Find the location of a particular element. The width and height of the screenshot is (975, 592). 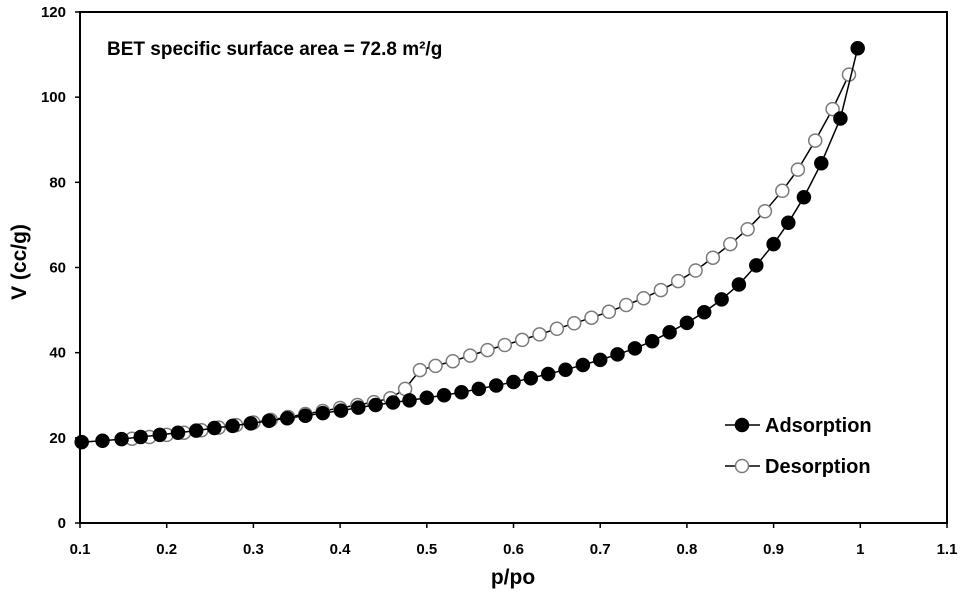

x-tick-label: 0.7 is located at coordinates (600, 549).